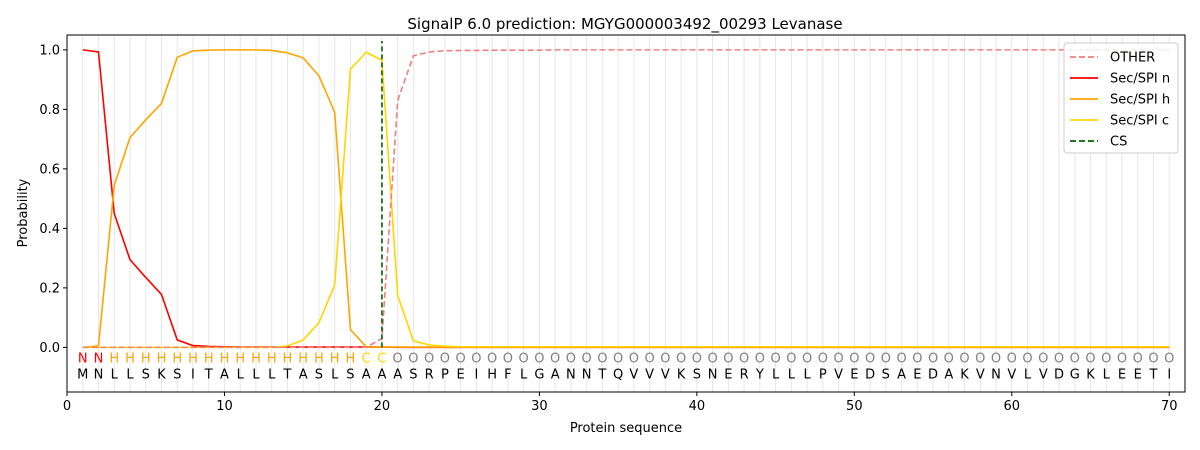 This screenshot has width=1200, height=450. Describe the element at coordinates (67, 406) in the screenshot. I see `x-tick-label: 0` at that location.